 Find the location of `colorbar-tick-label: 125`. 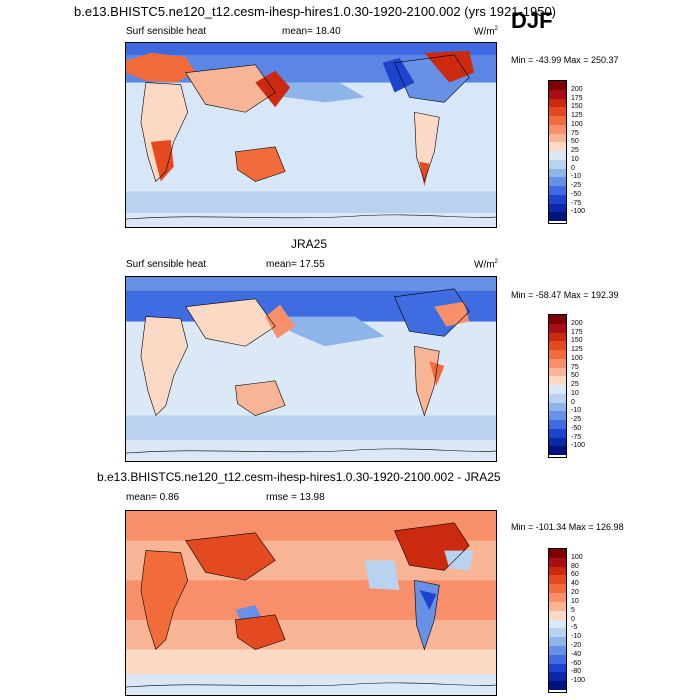

colorbar-tick-label: 125 is located at coordinates (577, 349).